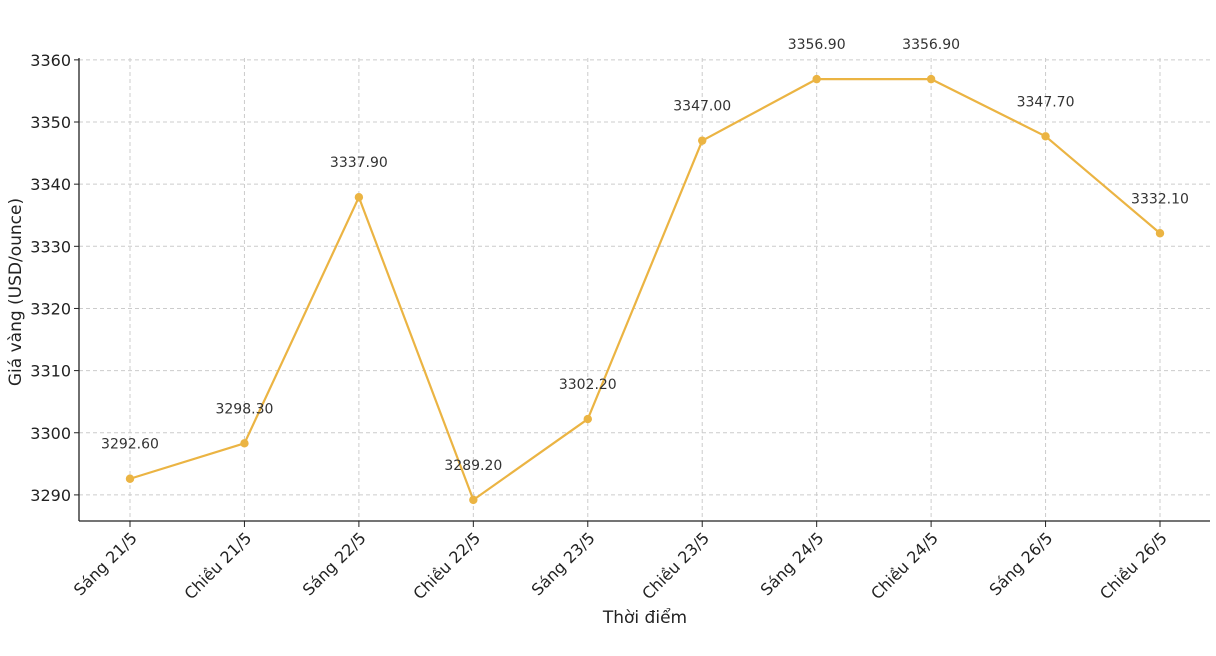  What do you see at coordinates (473, 466) in the screenshot?
I see `data-label: 3289.20` at bounding box center [473, 466].